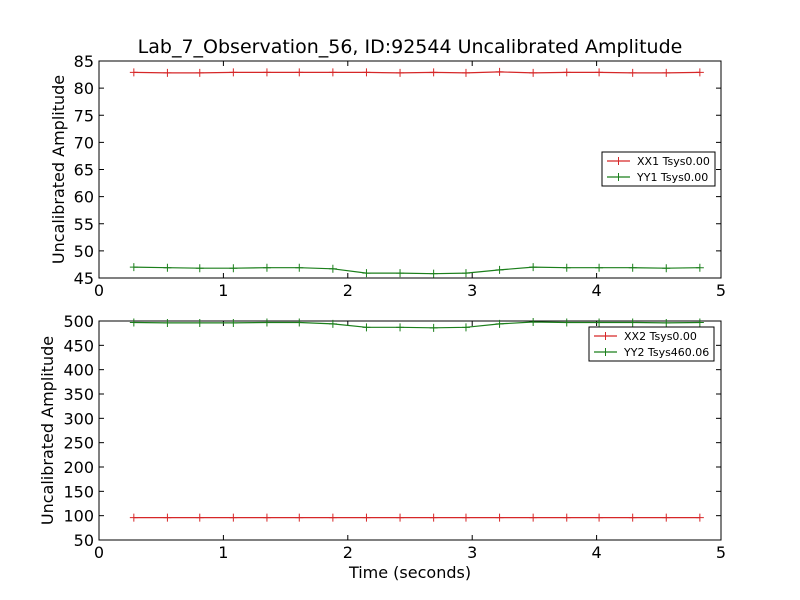 Image resolution: width=800 pixels, height=600 pixels. I want to click on legend-label: YY2 Tsys460.06, so click(666, 352).